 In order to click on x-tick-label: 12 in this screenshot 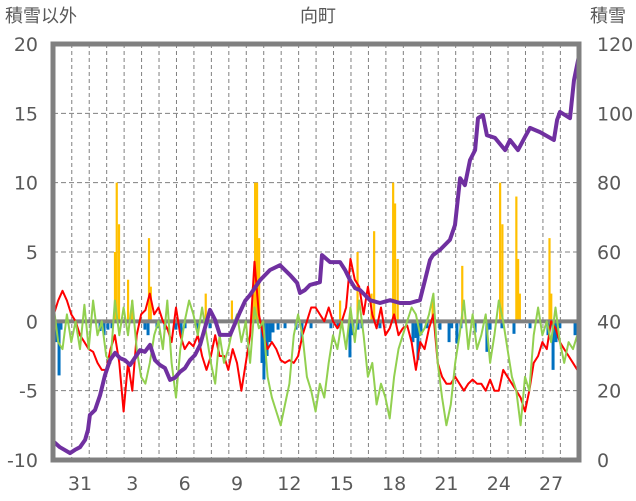, I will do `click(289, 484)`.